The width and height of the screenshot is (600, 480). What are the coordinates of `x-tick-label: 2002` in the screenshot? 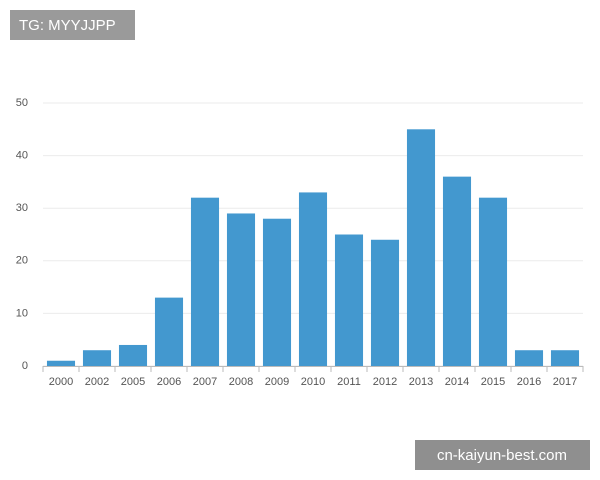 It's located at (97, 382).